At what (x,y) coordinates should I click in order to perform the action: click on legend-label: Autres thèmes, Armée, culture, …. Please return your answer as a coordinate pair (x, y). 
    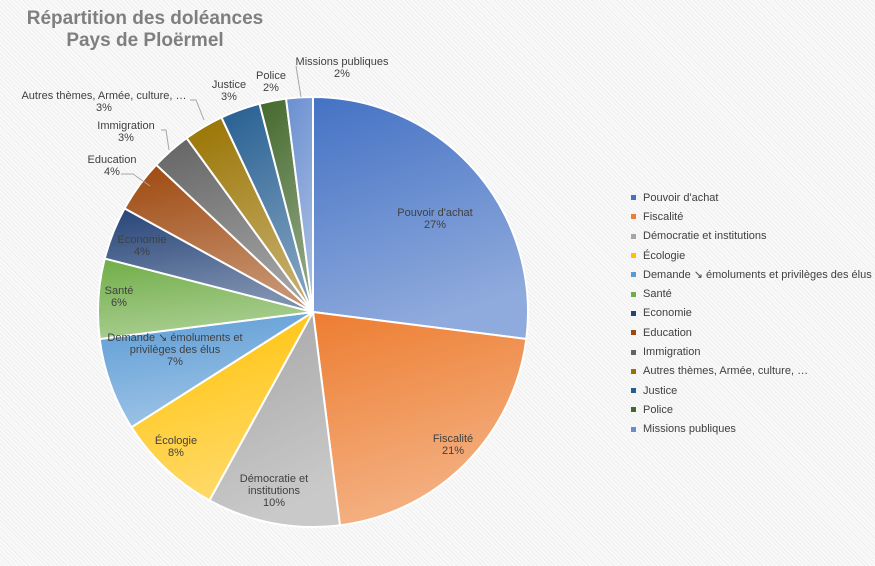
    Looking at the image, I should click on (726, 371).